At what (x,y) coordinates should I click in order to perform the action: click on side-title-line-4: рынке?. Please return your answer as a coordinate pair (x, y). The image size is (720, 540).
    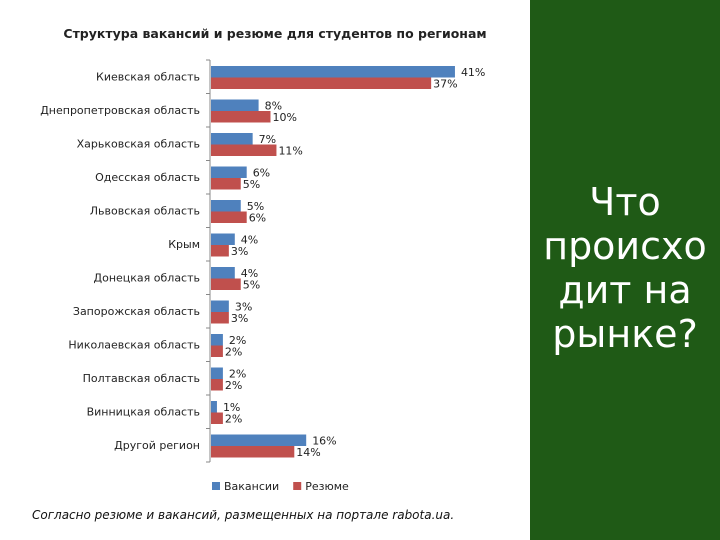
    Looking at the image, I should click on (625, 334).